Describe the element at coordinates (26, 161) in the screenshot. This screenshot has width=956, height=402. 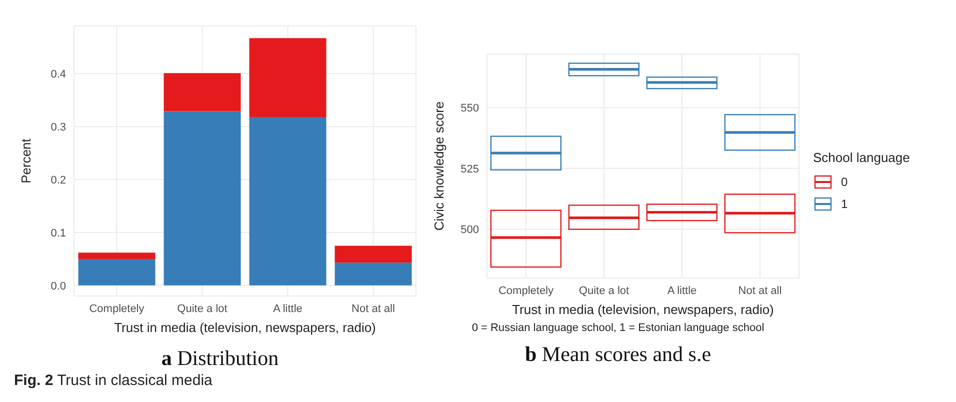
I see `y-axis-title: Percent` at that location.